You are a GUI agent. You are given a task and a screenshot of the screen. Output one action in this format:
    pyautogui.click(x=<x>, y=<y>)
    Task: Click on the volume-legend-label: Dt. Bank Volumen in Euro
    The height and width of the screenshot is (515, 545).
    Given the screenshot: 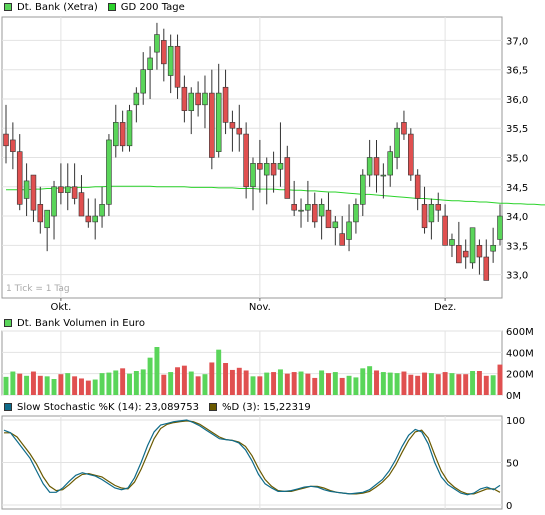 What is the action you would take?
    pyautogui.click(x=81, y=323)
    